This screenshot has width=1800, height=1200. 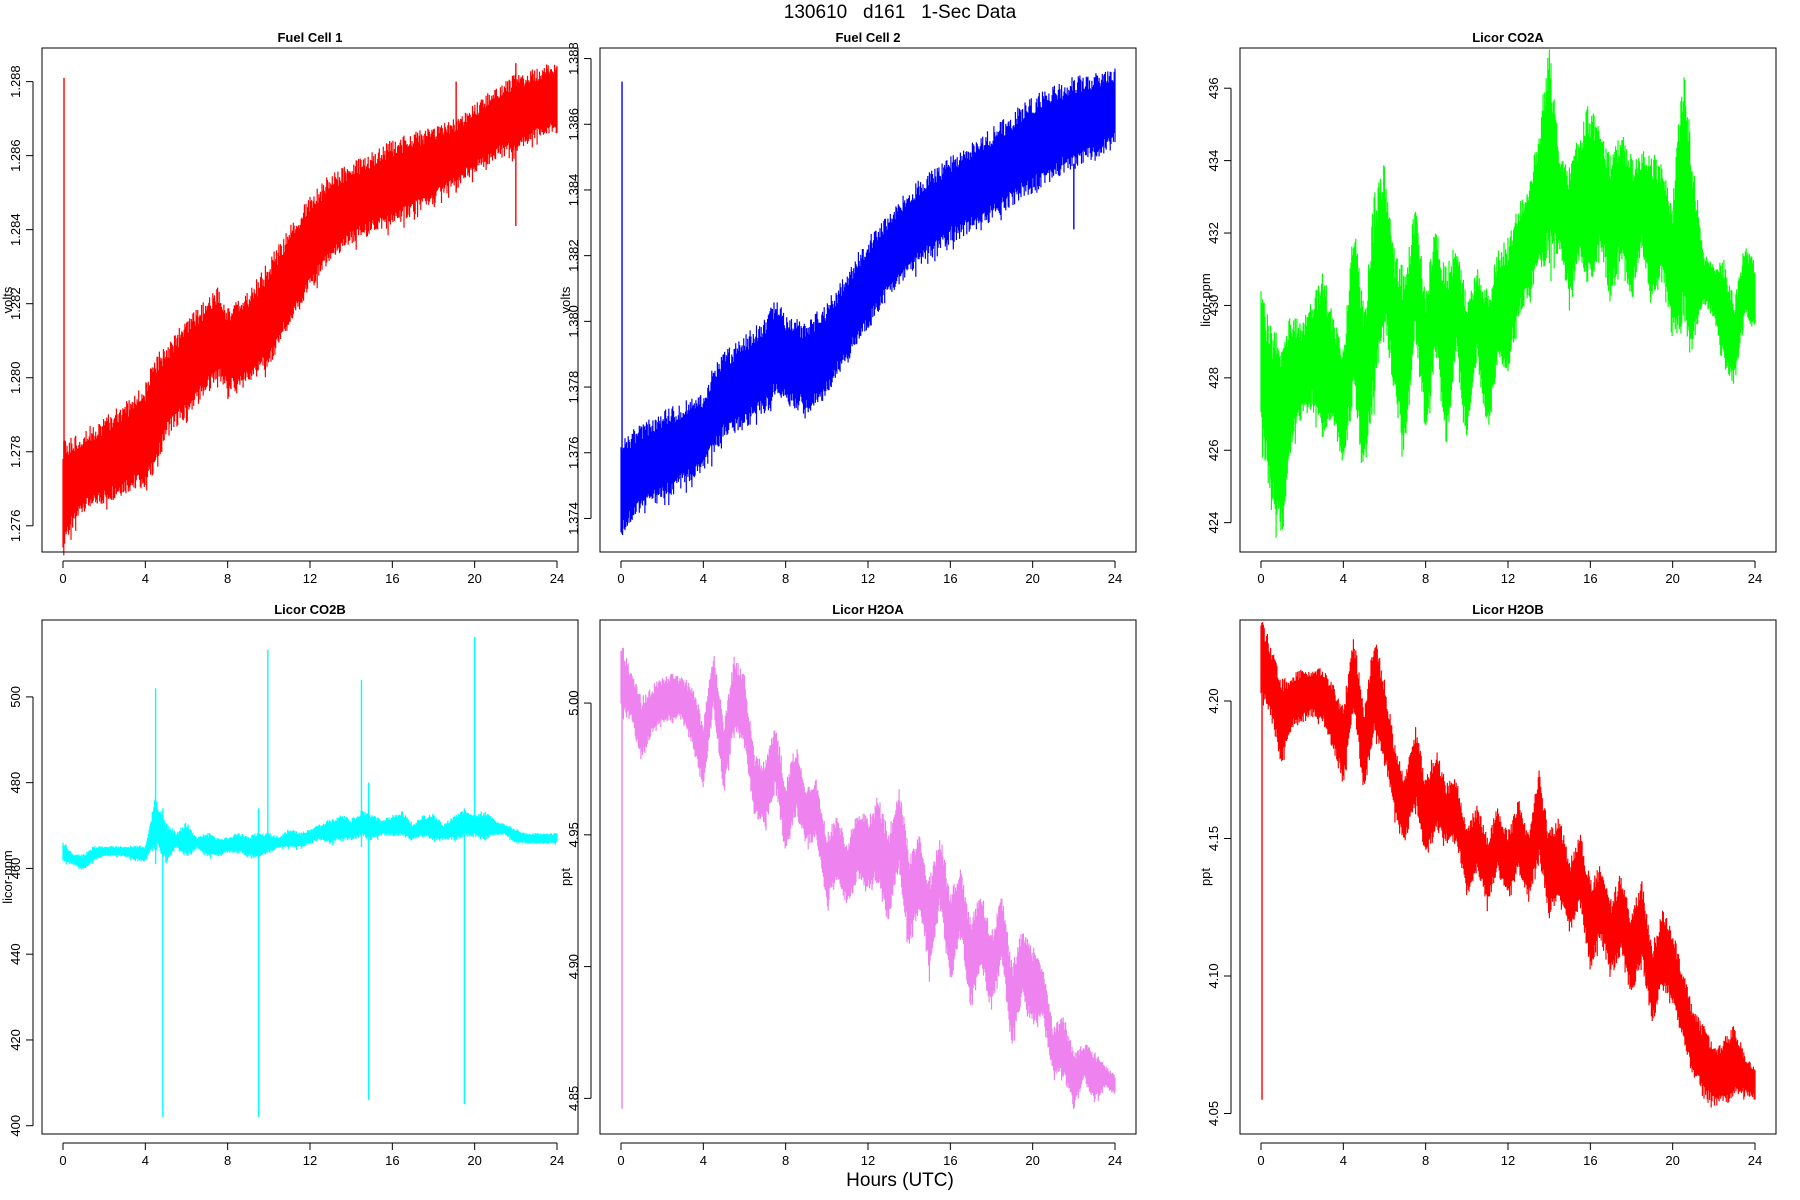 What do you see at coordinates (1213, 450) in the screenshot?
I see `y-tick-label: 426` at bounding box center [1213, 450].